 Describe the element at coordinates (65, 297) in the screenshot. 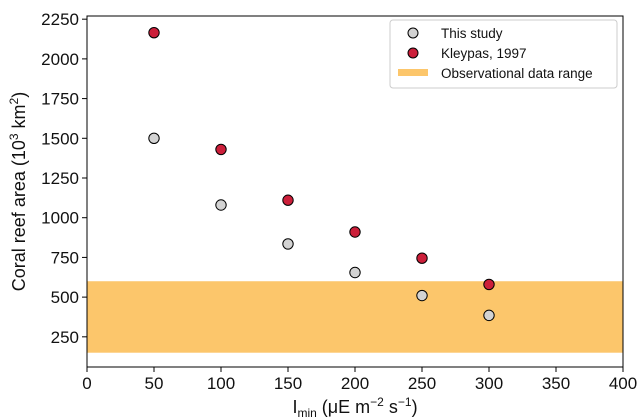

I see `y-tick-label: 500` at that location.